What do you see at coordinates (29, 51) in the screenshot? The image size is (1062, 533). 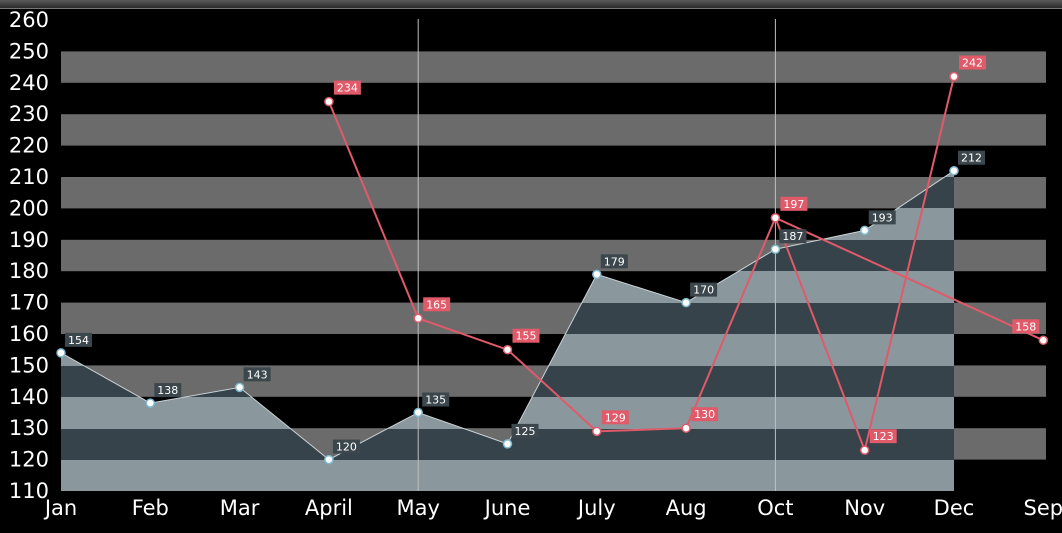 I see `y-tick-label: 250` at bounding box center [29, 51].